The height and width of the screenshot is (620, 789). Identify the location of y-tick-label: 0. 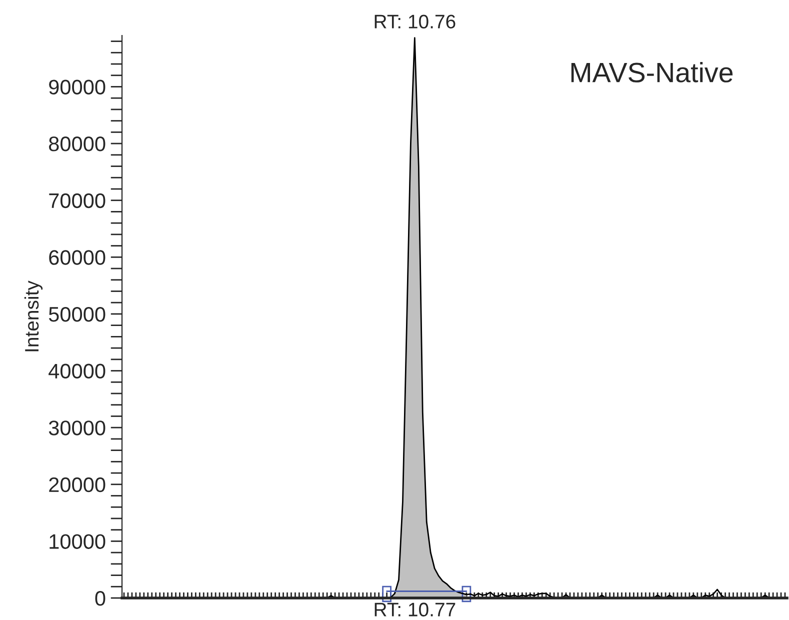
(100, 598).